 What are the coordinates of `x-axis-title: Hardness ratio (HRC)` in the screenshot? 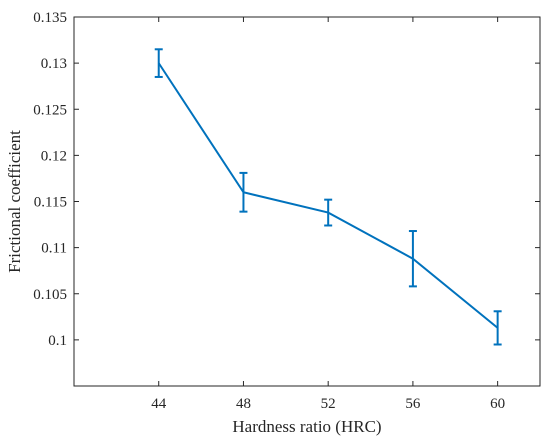 It's located at (306, 426).